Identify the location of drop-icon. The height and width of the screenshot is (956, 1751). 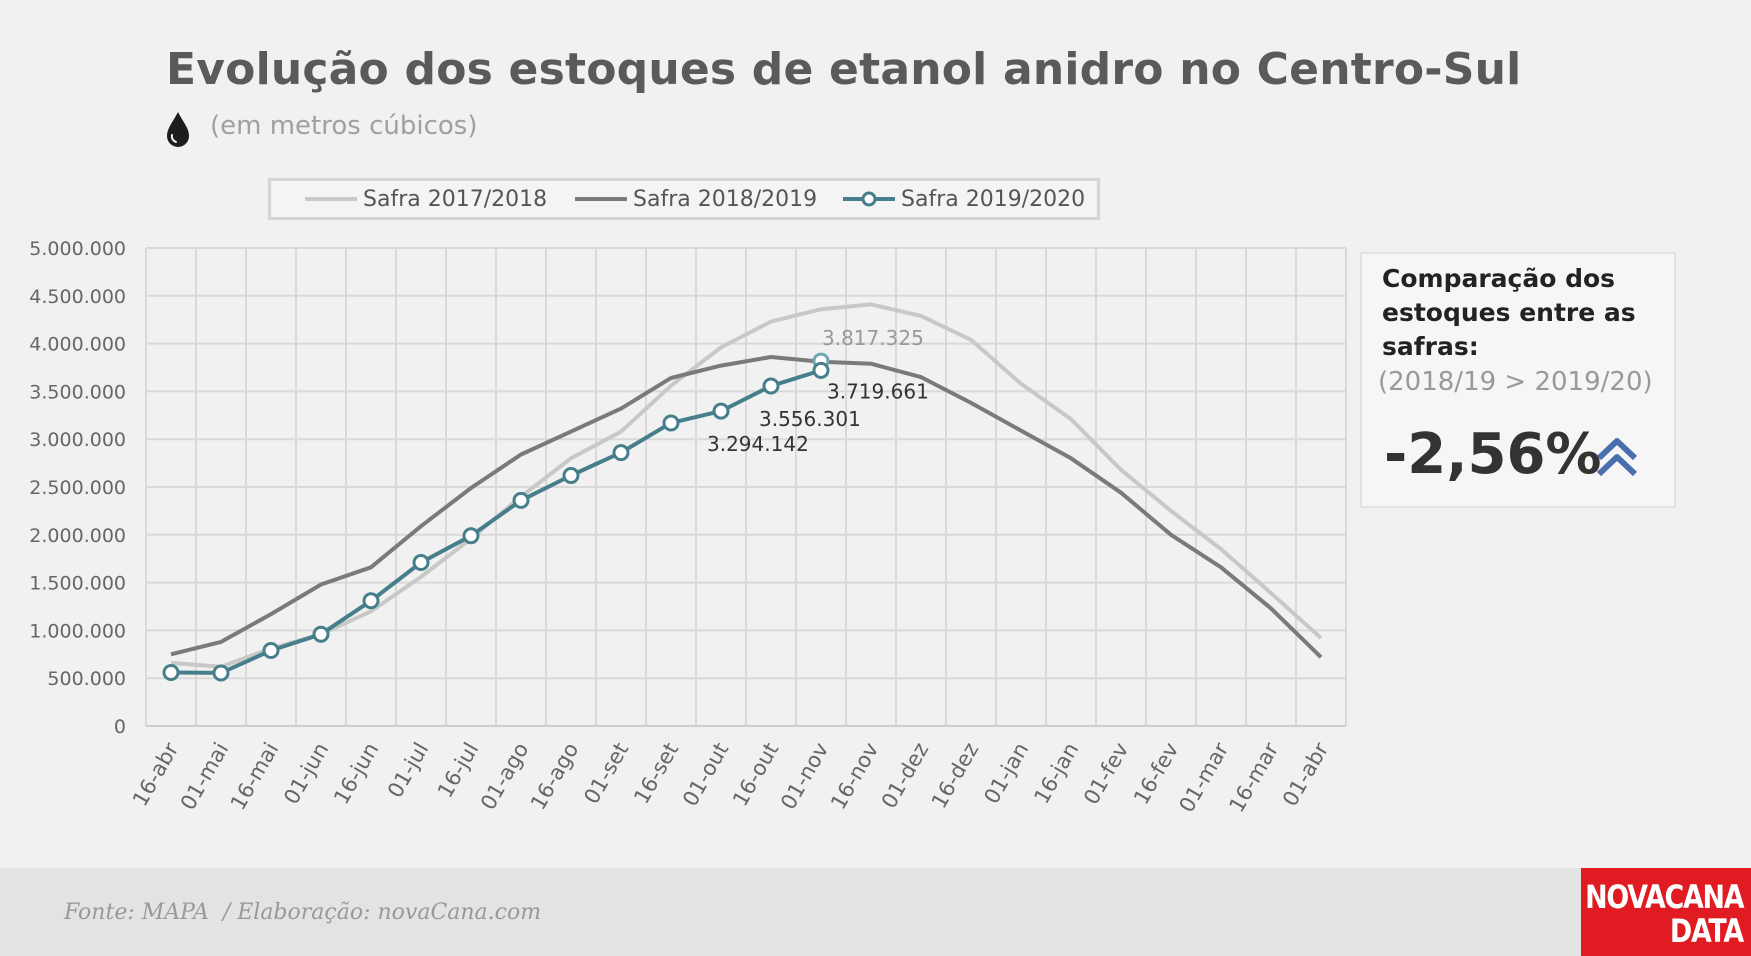
(178, 129).